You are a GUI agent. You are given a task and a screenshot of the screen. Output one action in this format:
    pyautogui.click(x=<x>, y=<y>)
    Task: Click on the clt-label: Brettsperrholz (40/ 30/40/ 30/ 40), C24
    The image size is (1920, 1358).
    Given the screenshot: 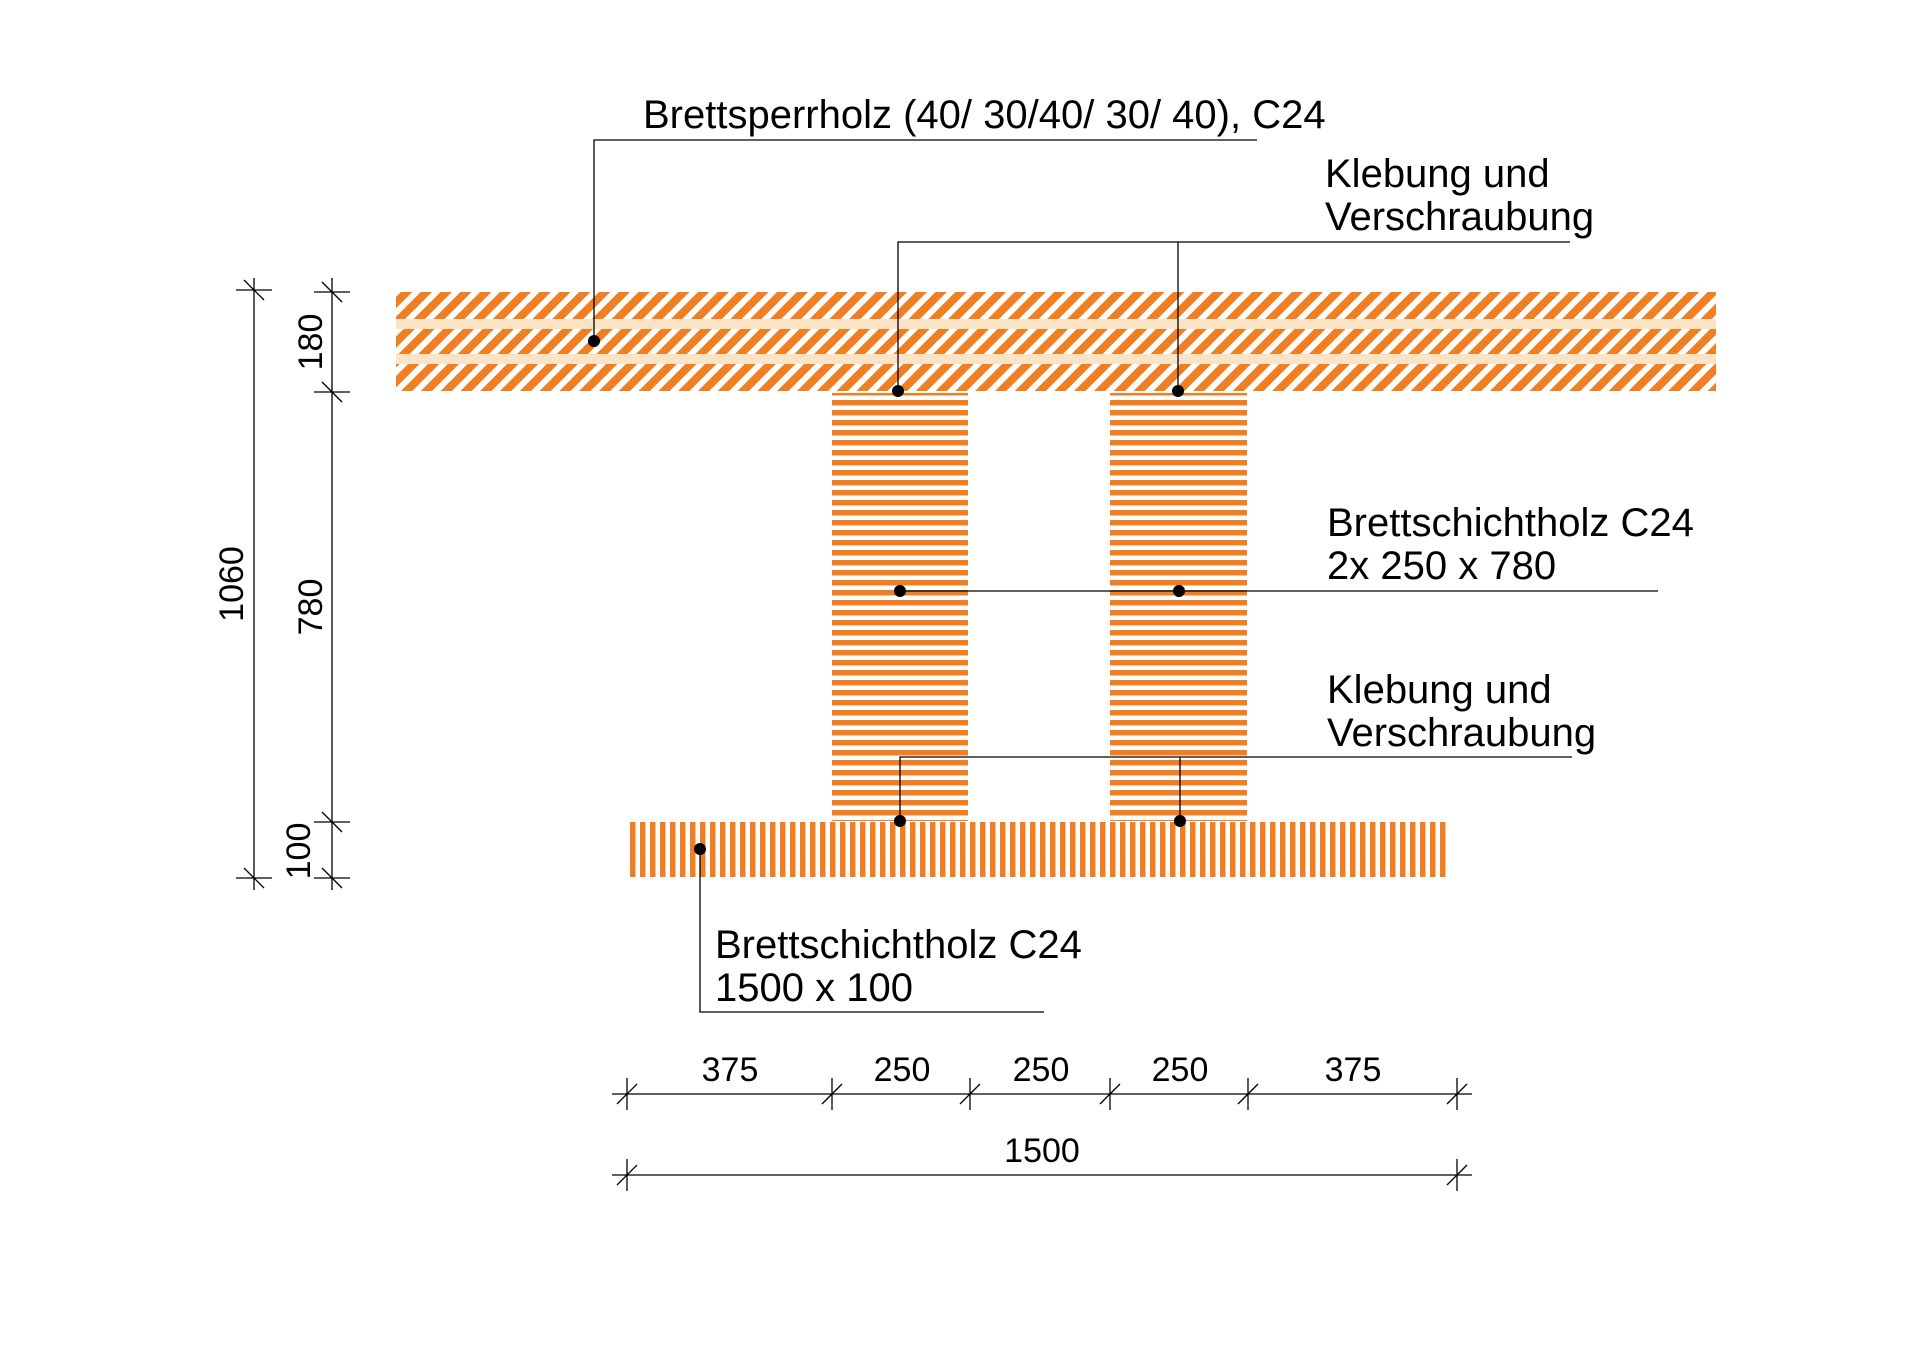 What is the action you would take?
    pyautogui.click(x=984, y=115)
    